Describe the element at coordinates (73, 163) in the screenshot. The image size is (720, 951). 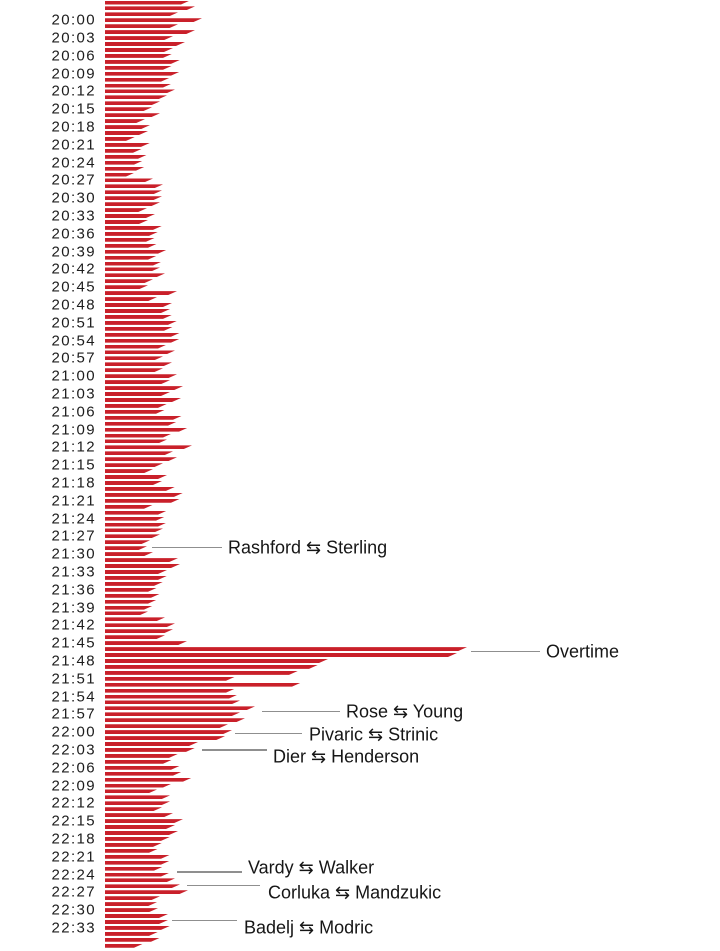
I see `time-tick-label-20-24: 20:24` at that location.